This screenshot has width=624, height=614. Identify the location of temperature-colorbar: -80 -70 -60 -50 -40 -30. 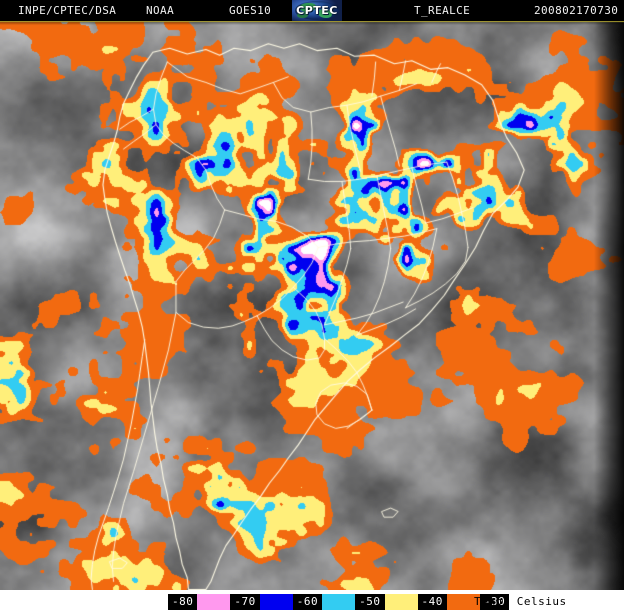
(339, 602).